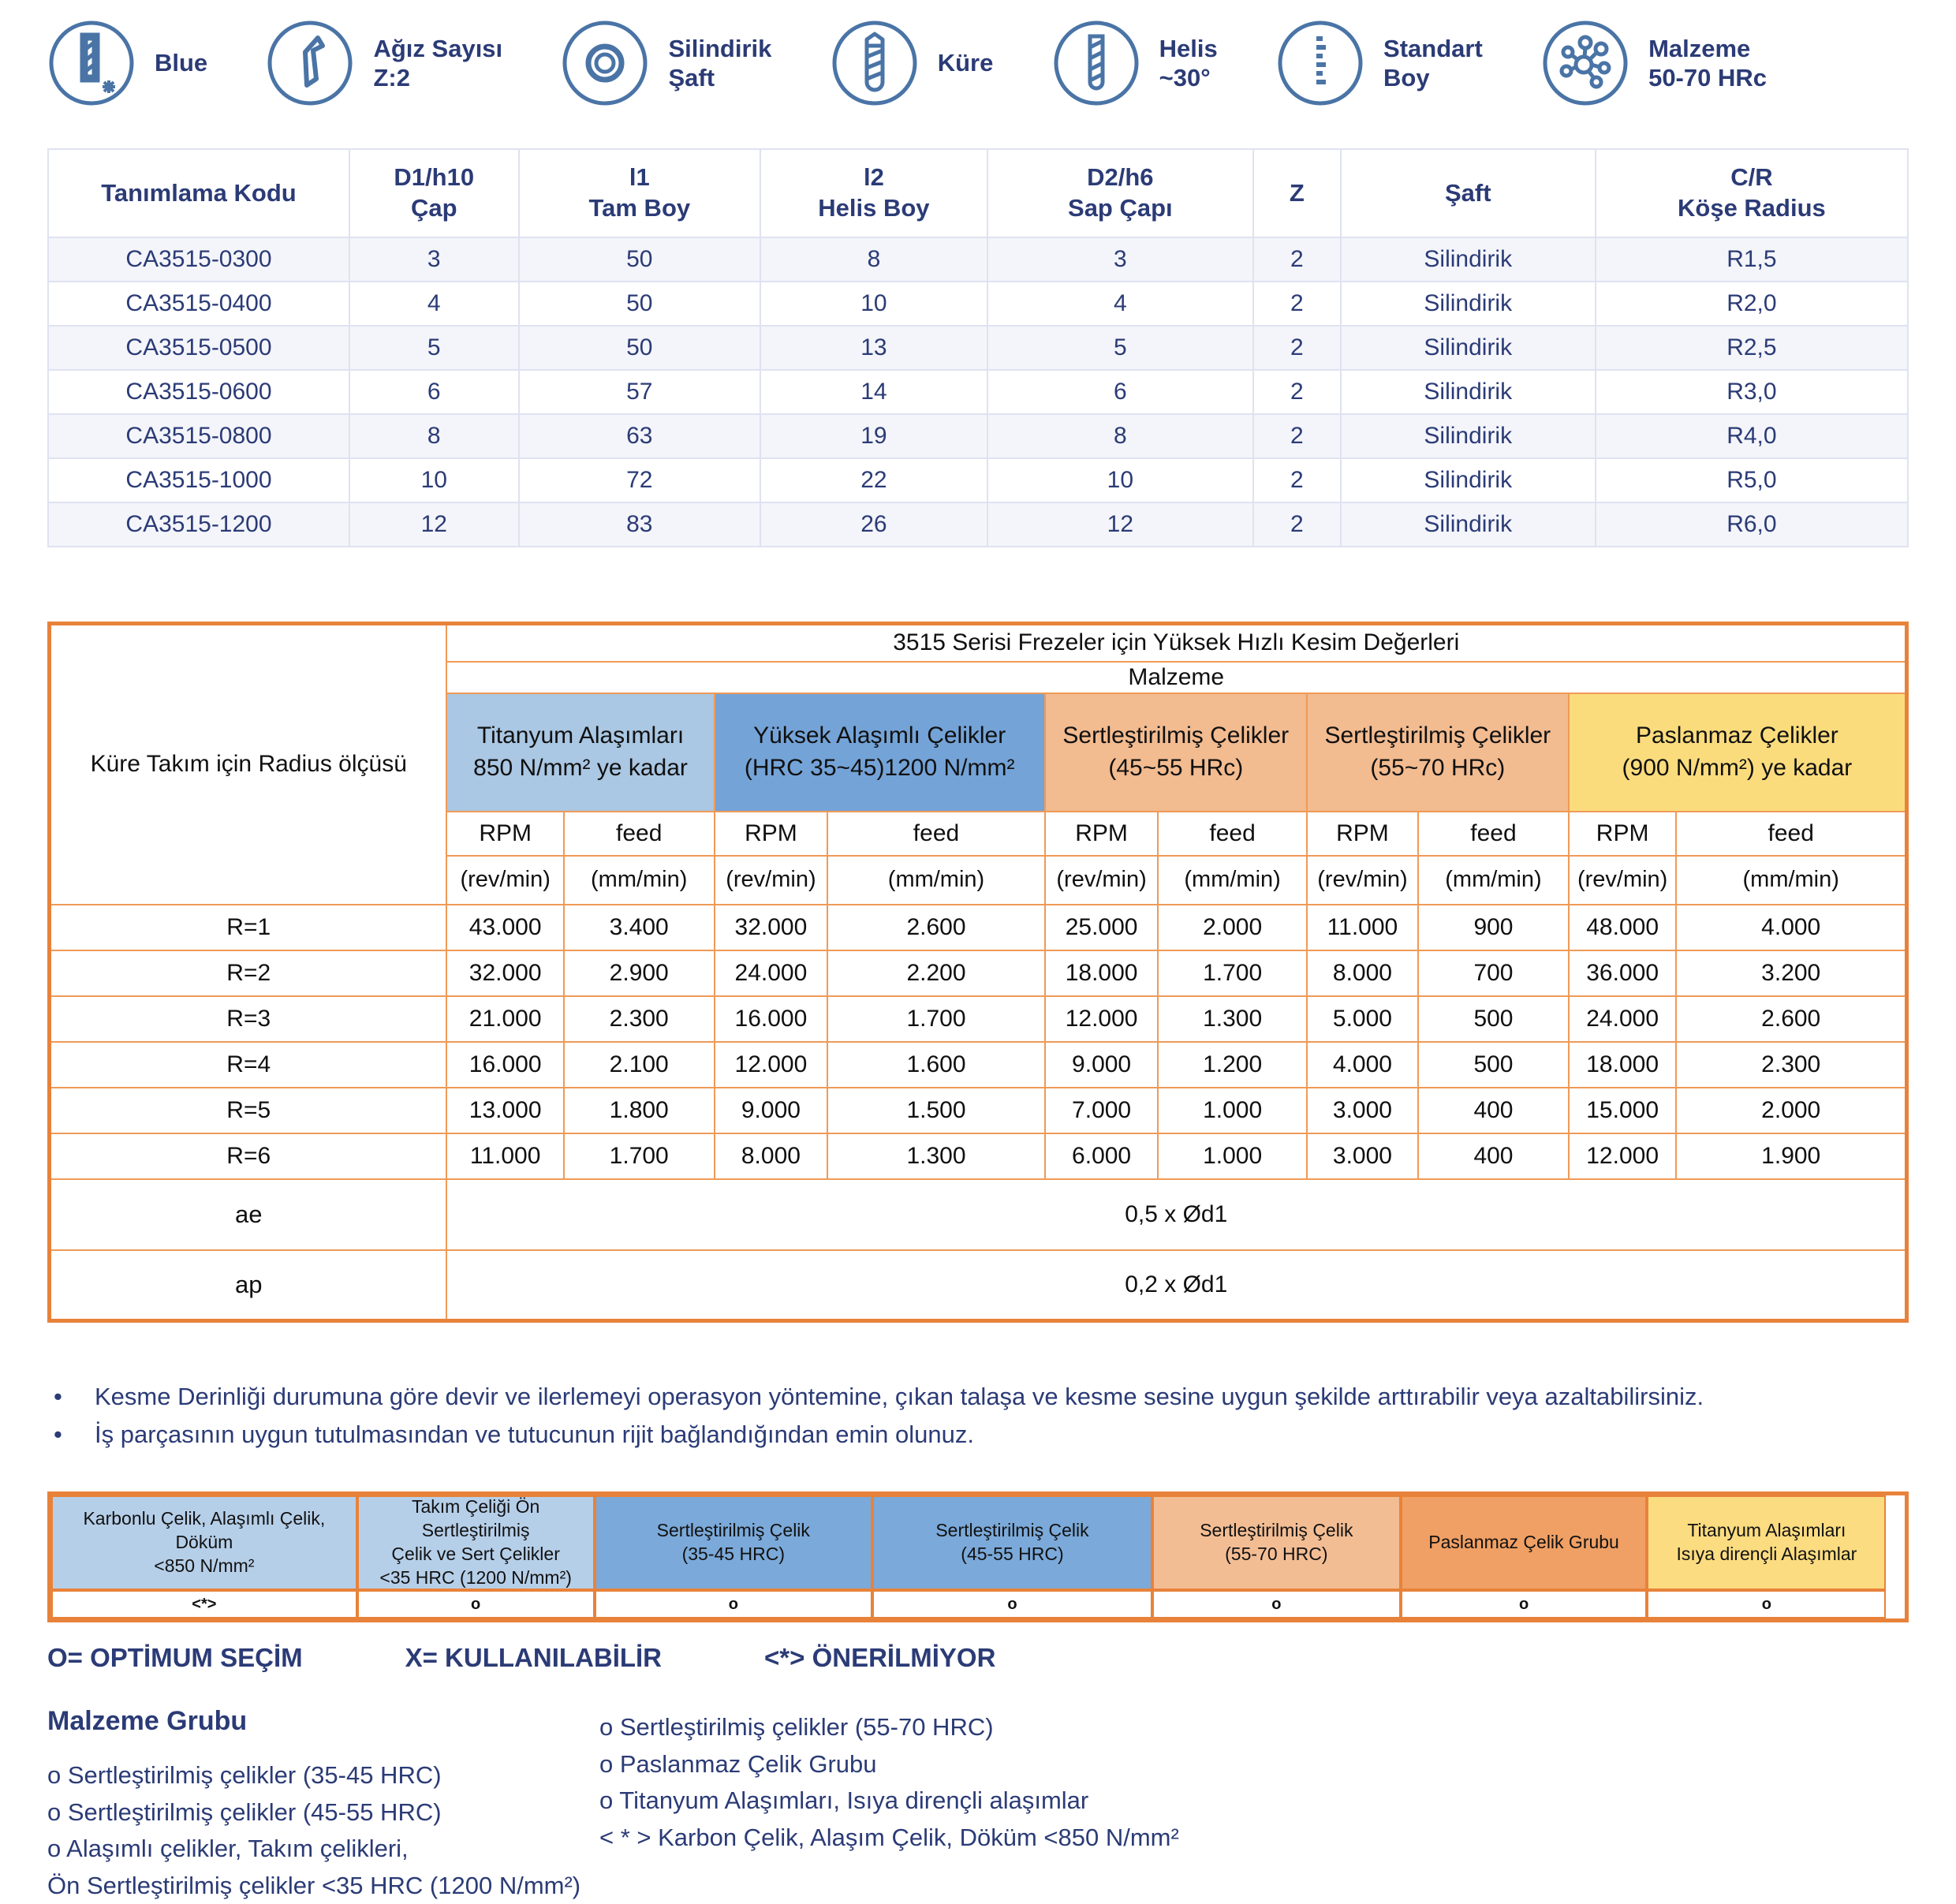 The image size is (1956, 1904). Describe the element at coordinates (505, 1019) in the screenshot. I see `speed-value: 21.000` at that location.